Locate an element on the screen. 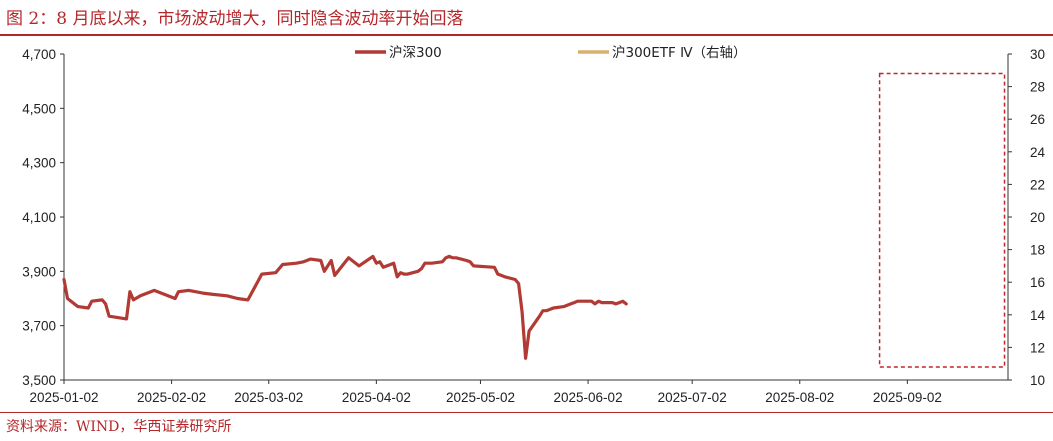 This screenshot has height=441, width=1053. right-tick-label: 22 is located at coordinates (1037, 184).